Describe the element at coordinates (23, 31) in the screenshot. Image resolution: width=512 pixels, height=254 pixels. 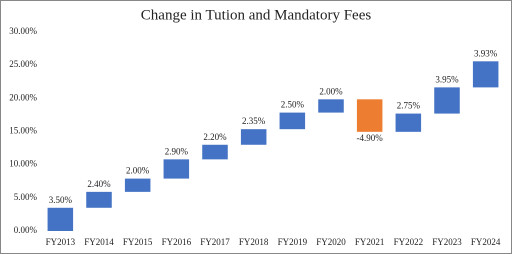
I see `y-tick-label: 30.00%` at that location.